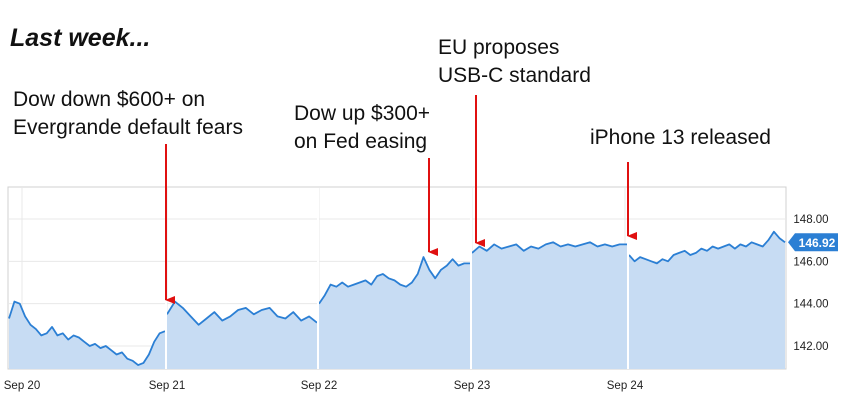  Describe the element at coordinates (361, 141) in the screenshot. I see `annotation-line: on Fed easing` at that location.